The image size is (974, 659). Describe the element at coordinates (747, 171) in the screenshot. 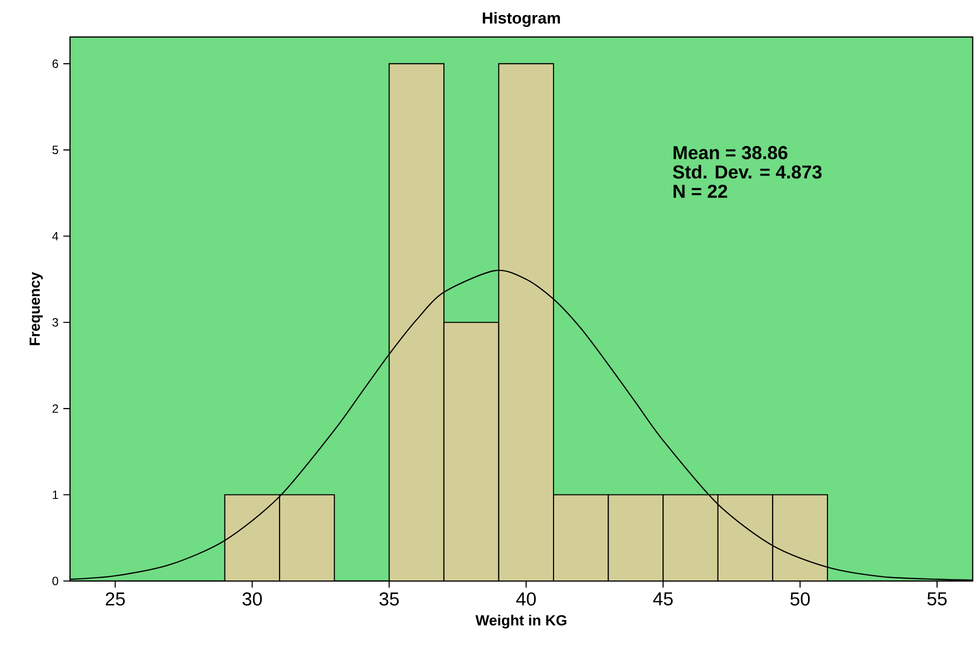

I see `annotation: Std. Dev. = 4.873` at that location.